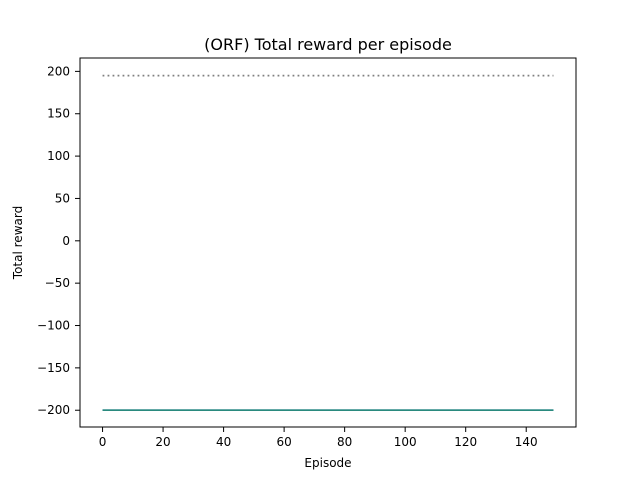 This screenshot has height=480, width=640. I want to click on y-tick-label-7: 100, so click(58, 156).